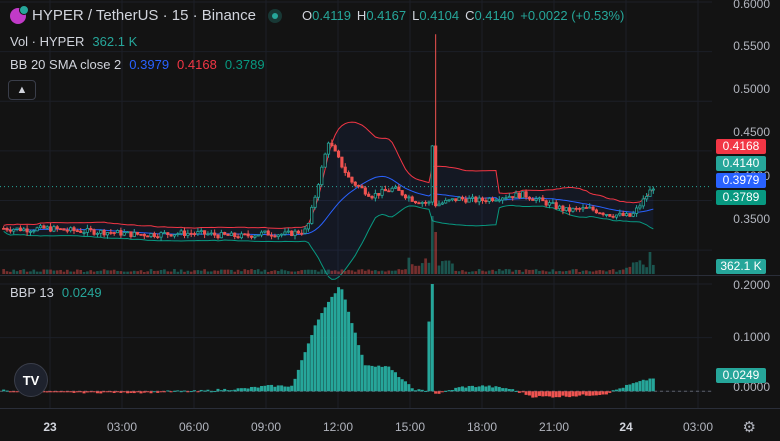  What do you see at coordinates (56, 292) in the screenshot?
I see `bbp-legend: BBP 13 0.0249` at bounding box center [56, 292].